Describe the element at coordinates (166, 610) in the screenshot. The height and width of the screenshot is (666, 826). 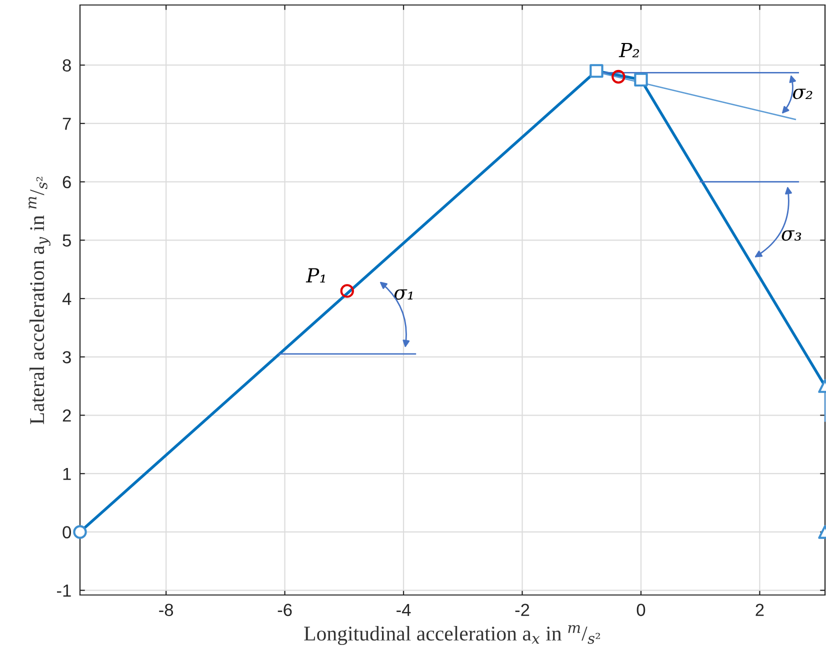
I see `x-tick-label: -8` at that location.